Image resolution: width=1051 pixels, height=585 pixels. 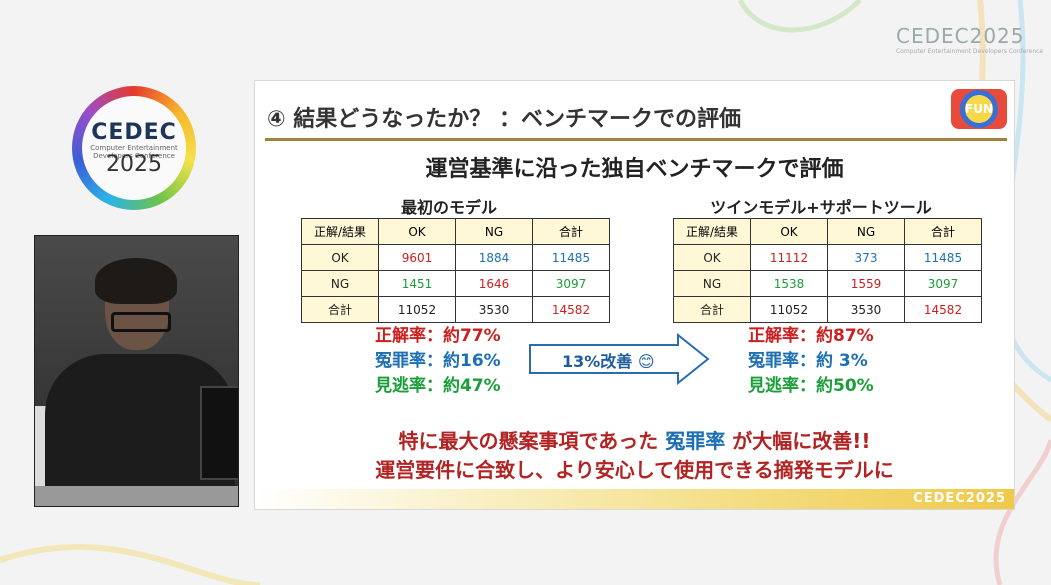 What do you see at coordinates (866, 283) in the screenshot?
I see `table-cell: 1559` at bounding box center [866, 283].